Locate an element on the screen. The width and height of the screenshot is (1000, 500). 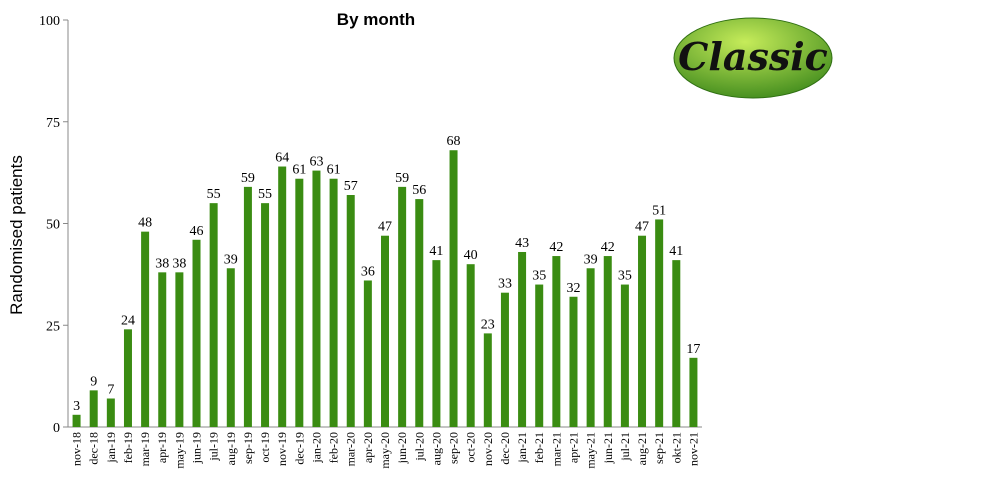
x-tick-label: apr-19 is located at coordinates (162, 447).